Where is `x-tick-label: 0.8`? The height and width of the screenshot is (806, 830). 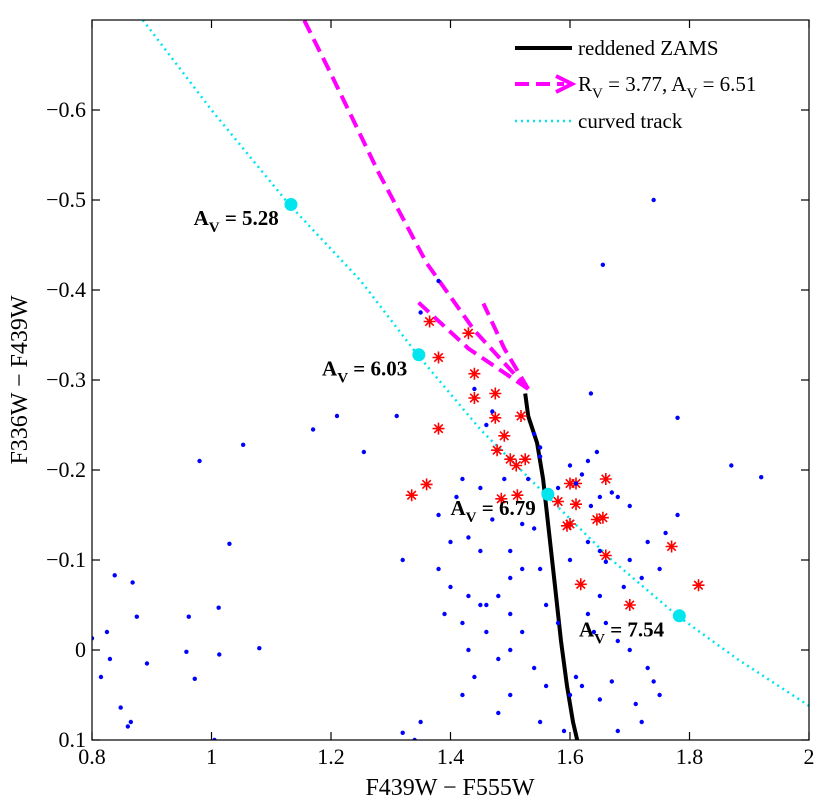
x-tick-label: 0.8 is located at coordinates (92, 756).